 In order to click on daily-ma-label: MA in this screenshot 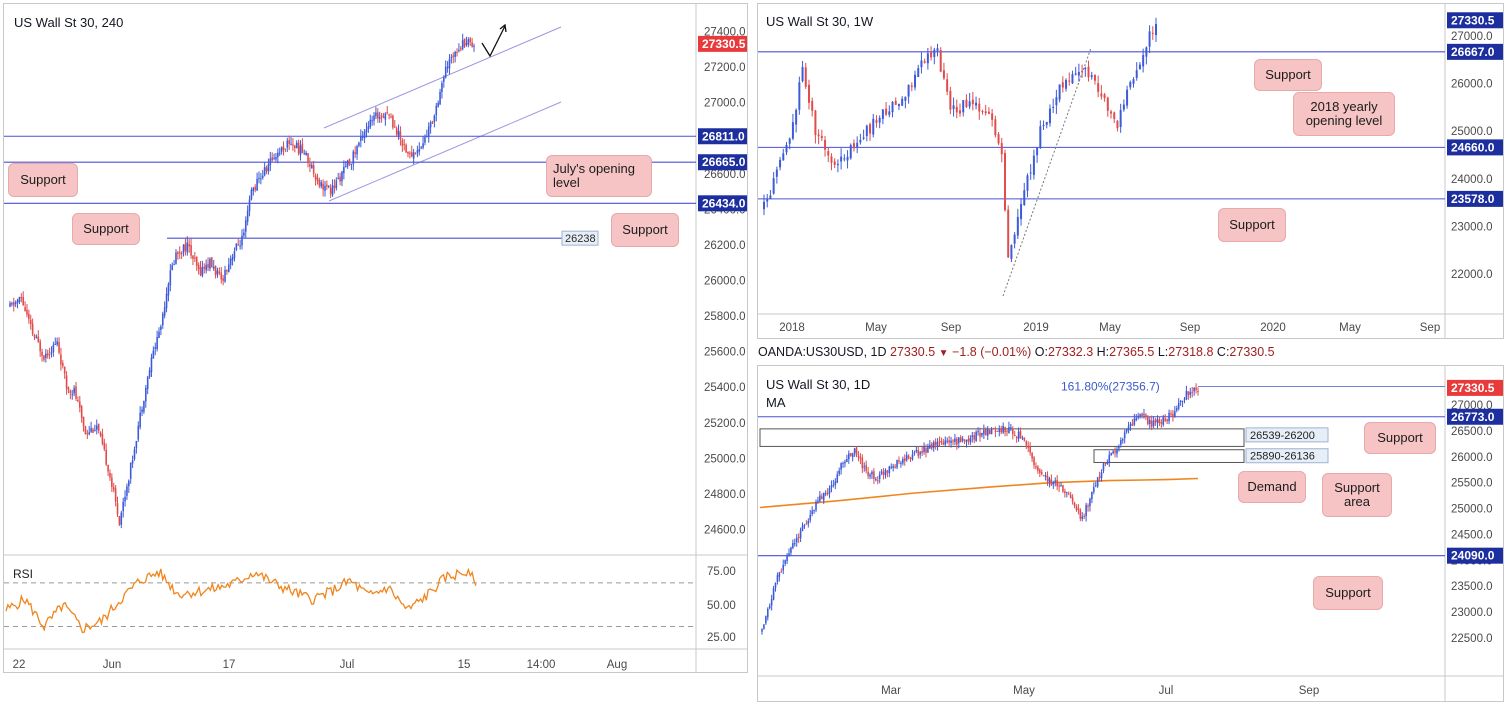, I will do `click(776, 402)`.